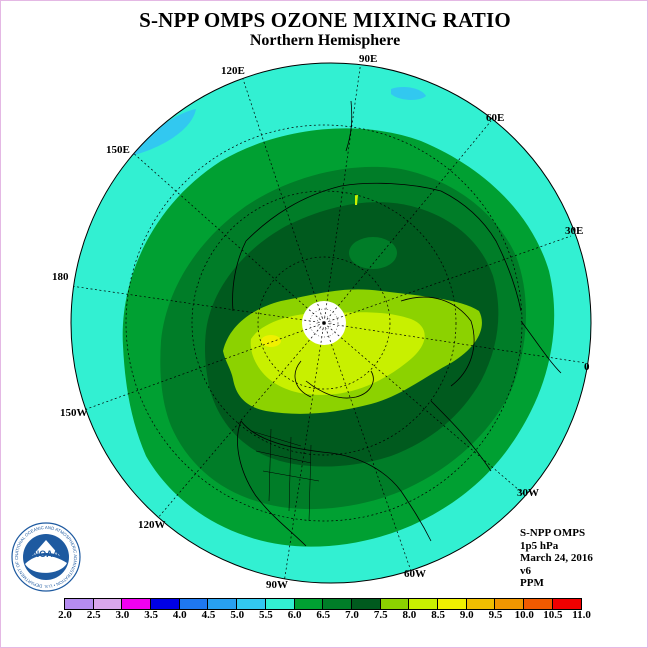 This screenshot has height=648, width=648. What do you see at coordinates (266, 615) in the screenshot?
I see `colorbar-tick-label: 5.5` at bounding box center [266, 615].